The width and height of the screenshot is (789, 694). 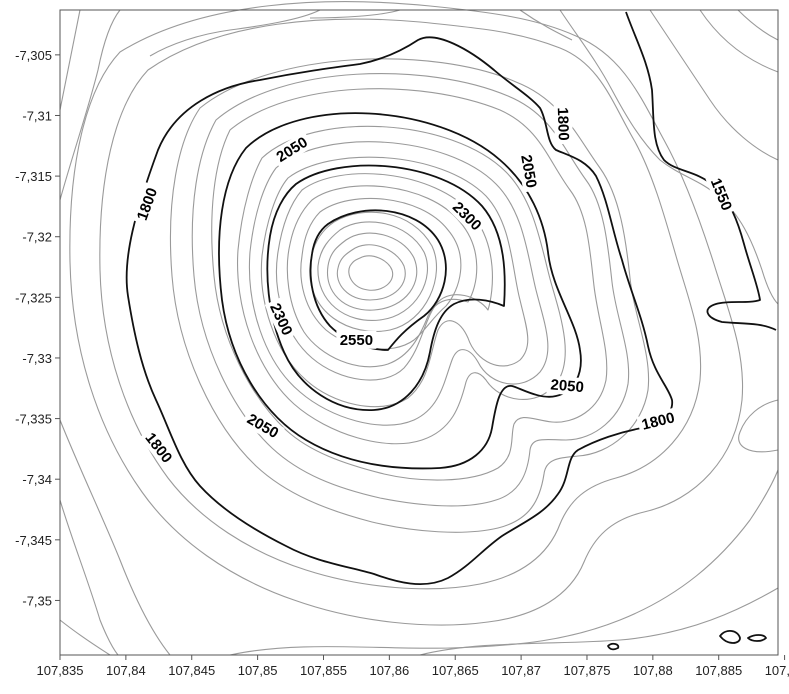 I want to click on y-tick-label: -7,315, so click(x=33, y=176).